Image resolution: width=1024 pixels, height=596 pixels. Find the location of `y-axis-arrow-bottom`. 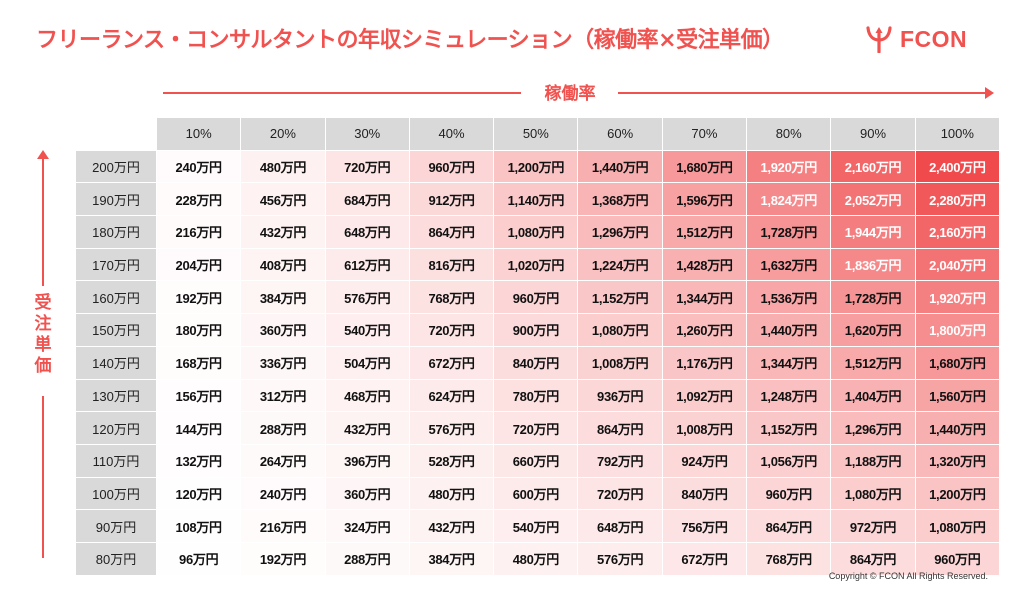

y-axis-arrow-bottom is located at coordinates (43, 477).